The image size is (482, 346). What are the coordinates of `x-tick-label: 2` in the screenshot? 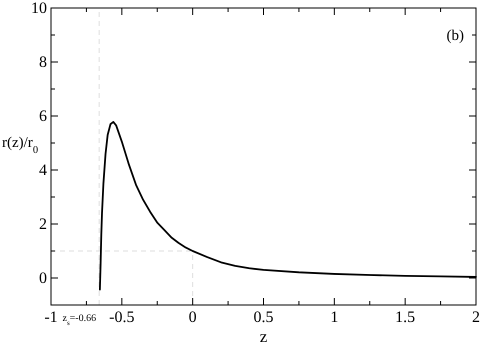 It's located at (476, 317).